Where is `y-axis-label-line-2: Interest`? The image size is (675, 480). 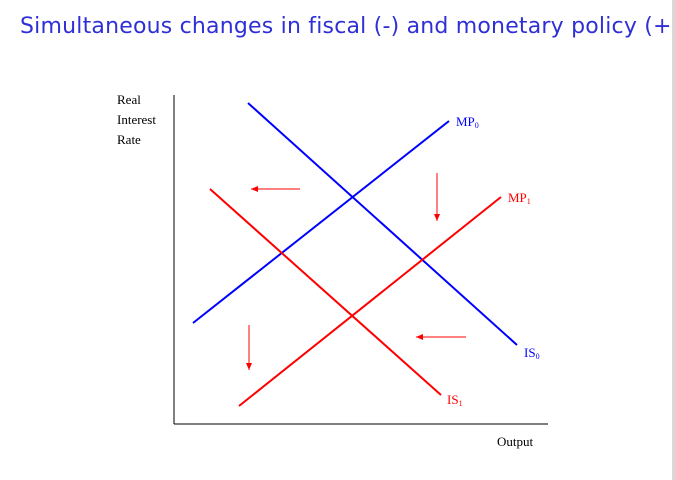 y-axis-label-line-2: Interest is located at coordinates (136, 119).